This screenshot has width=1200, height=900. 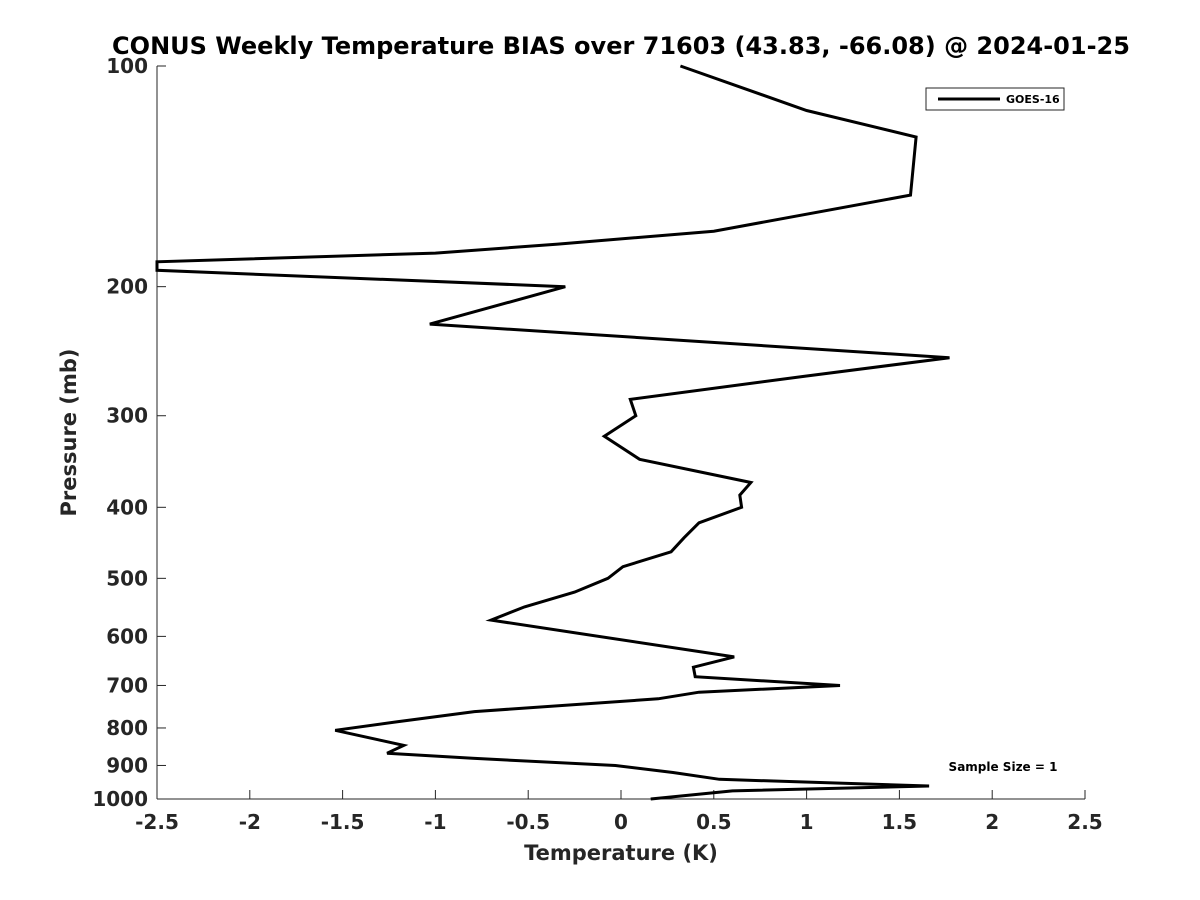 I want to click on y-axis-label: Pressure (mb), so click(x=69, y=433).